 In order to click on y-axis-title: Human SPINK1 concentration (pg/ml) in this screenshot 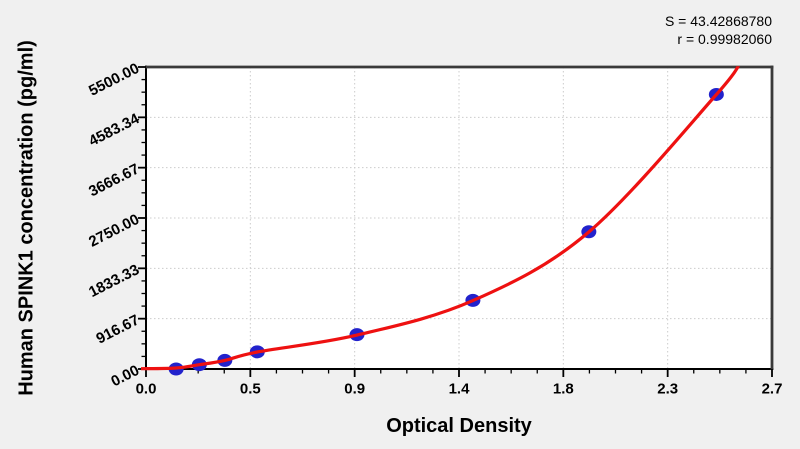, I will do `click(26, 218)`.